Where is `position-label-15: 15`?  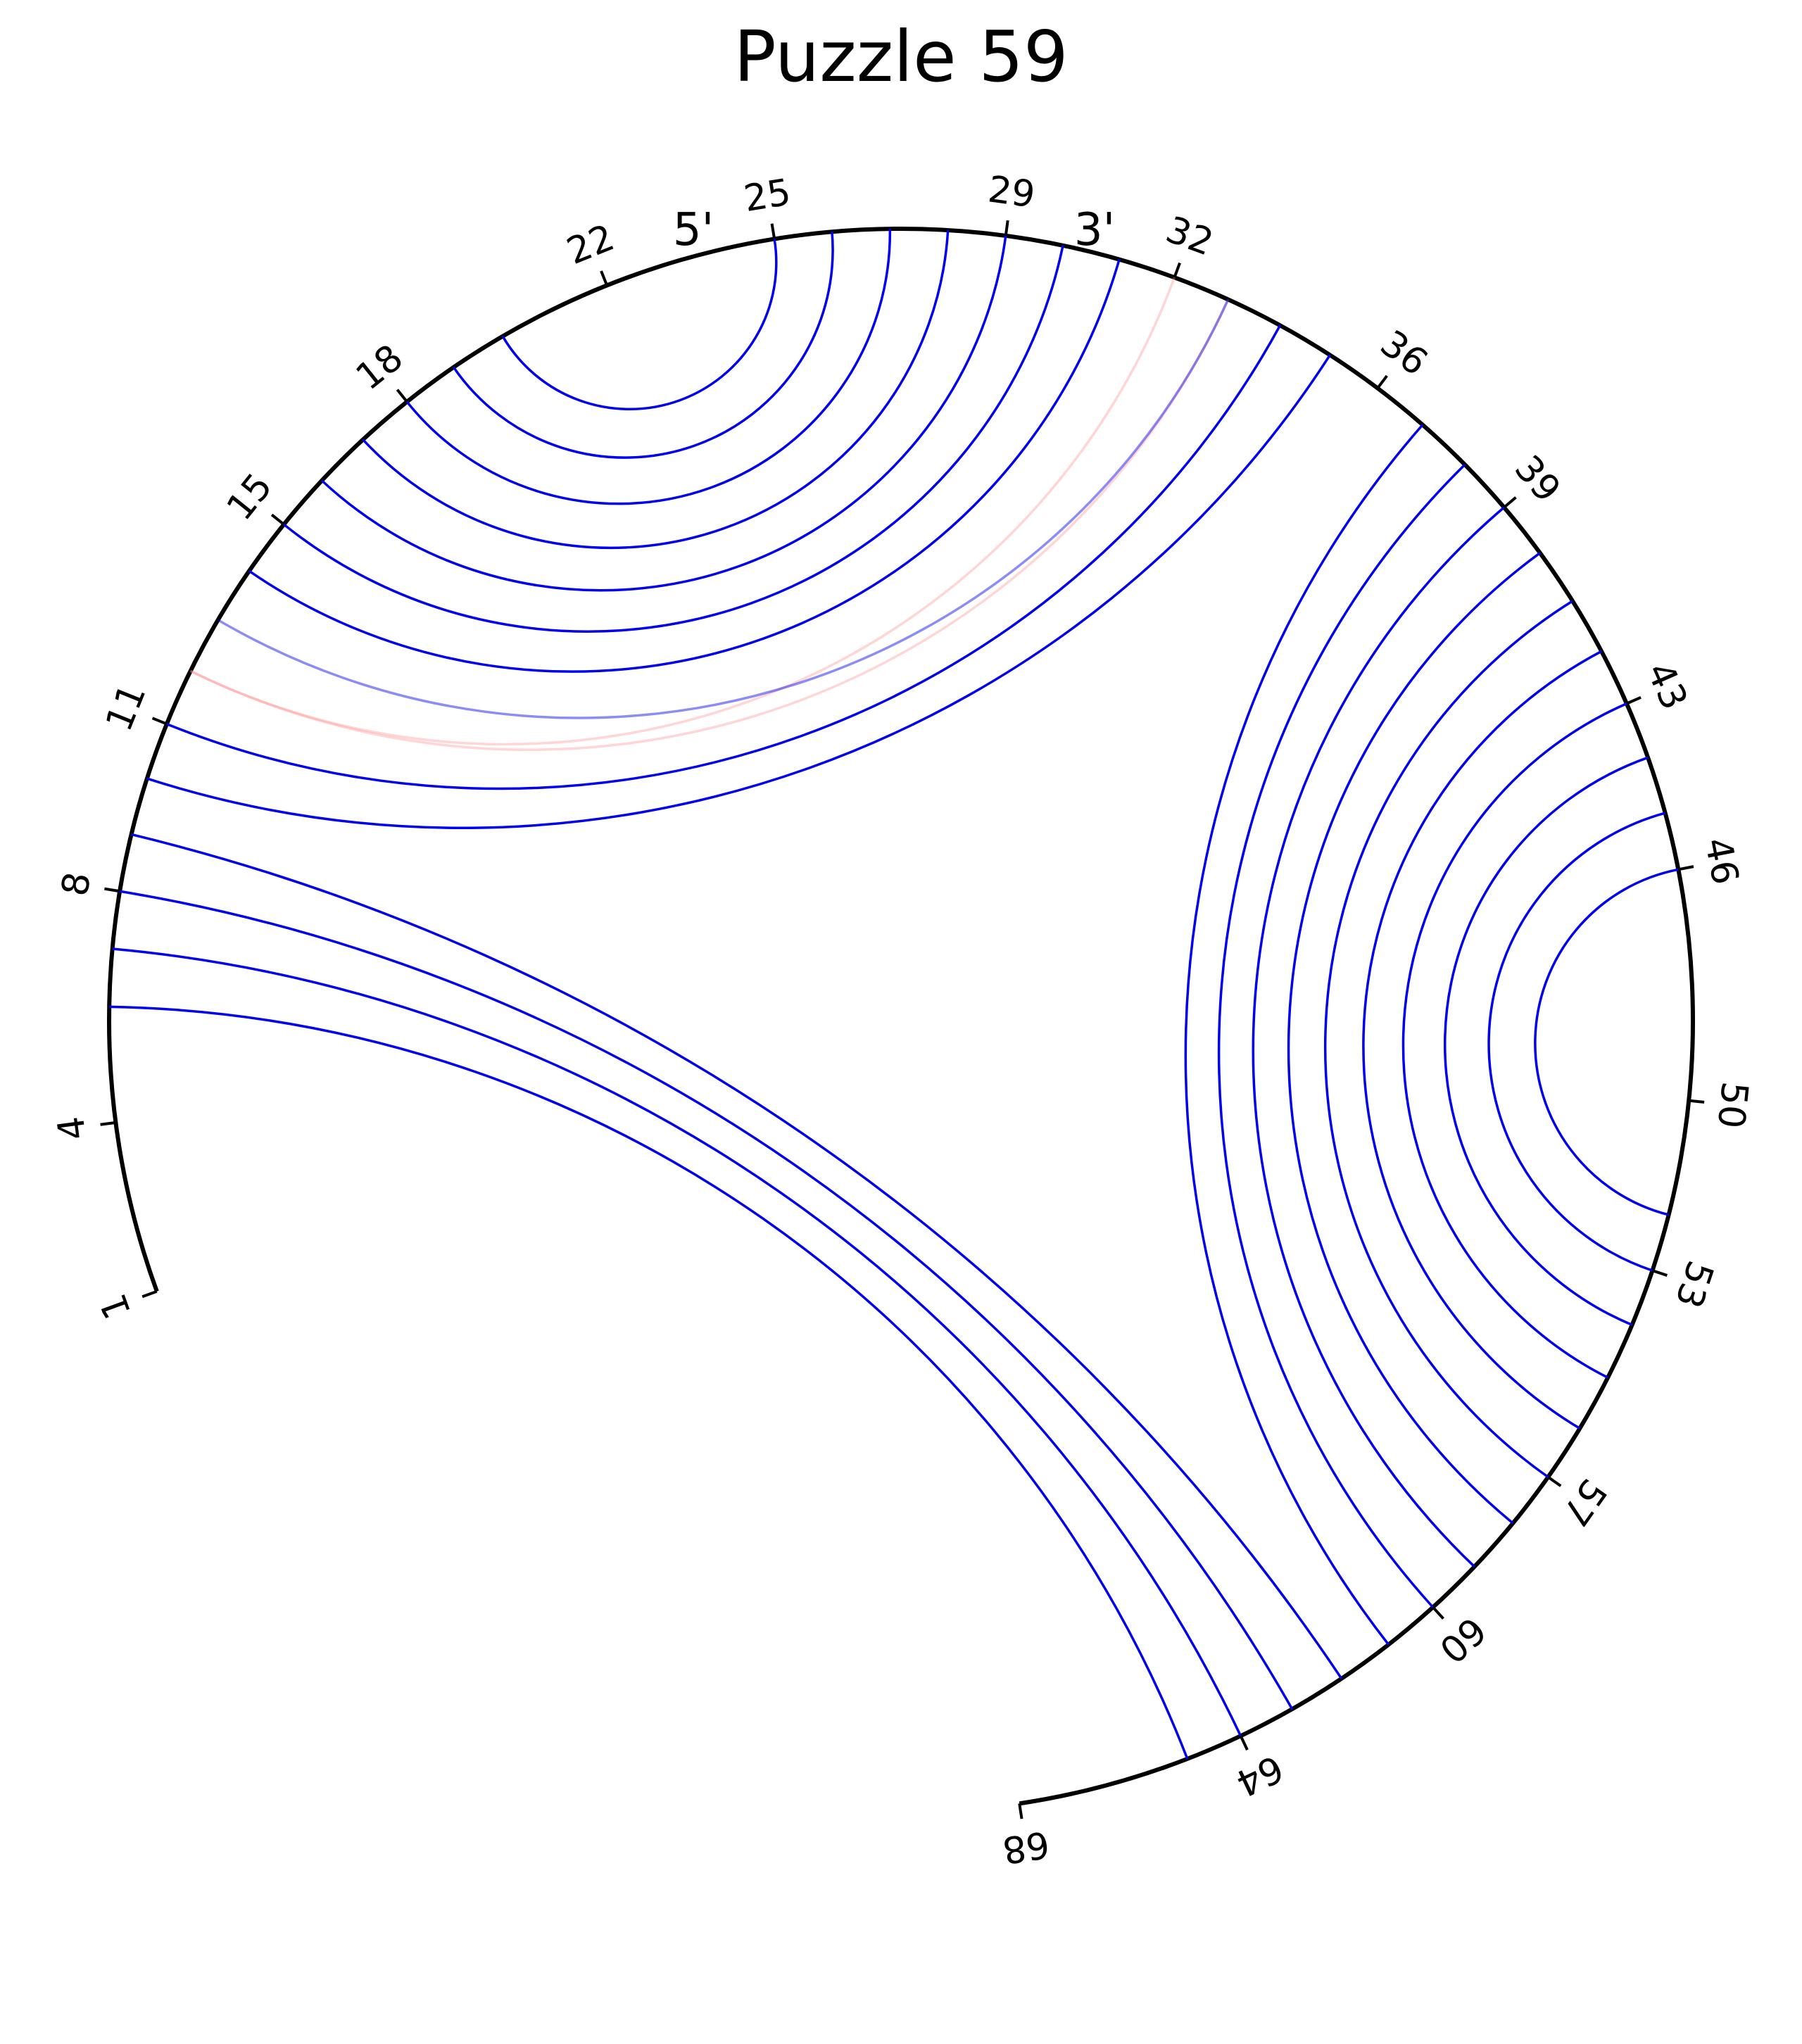
position-label-15: 15 is located at coordinates (250, 497).